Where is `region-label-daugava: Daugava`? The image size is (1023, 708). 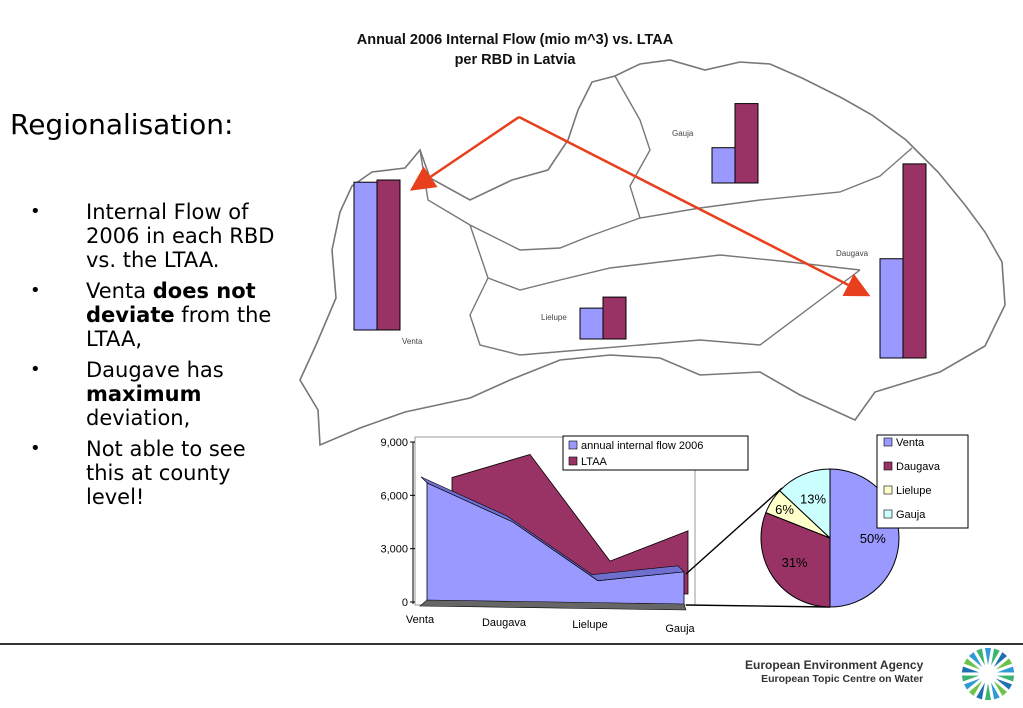 region-label-daugava: Daugava is located at coordinates (852, 253).